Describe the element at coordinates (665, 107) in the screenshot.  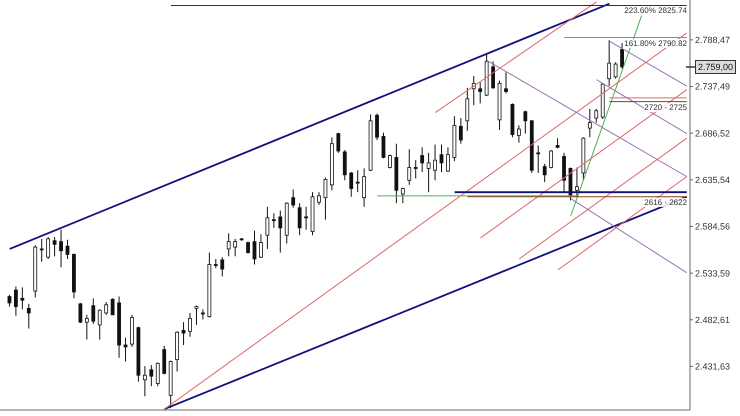
I see `annotation: 2720 - 2725` at that location.